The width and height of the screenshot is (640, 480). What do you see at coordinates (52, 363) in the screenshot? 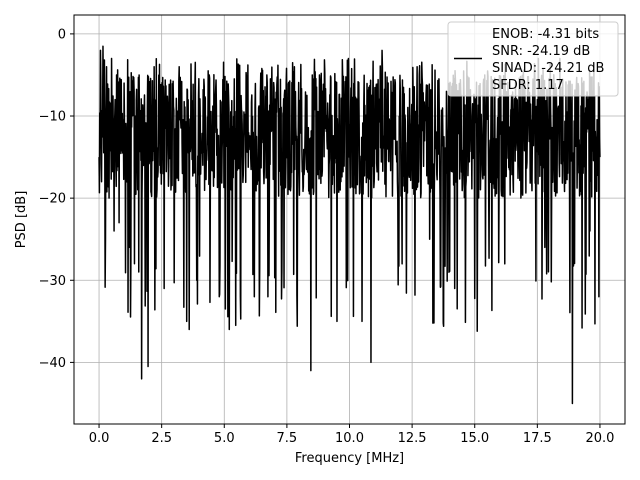
I see `y-tick-label: −40` at bounding box center [52, 363].